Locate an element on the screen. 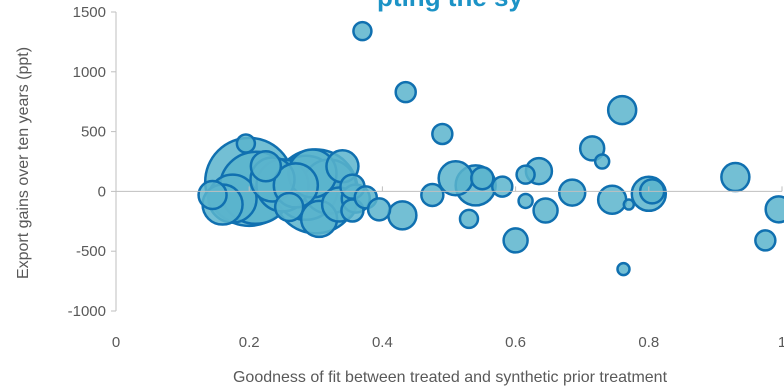 The image size is (784, 389). y-tick-label: 1000 is located at coordinates (89, 72).